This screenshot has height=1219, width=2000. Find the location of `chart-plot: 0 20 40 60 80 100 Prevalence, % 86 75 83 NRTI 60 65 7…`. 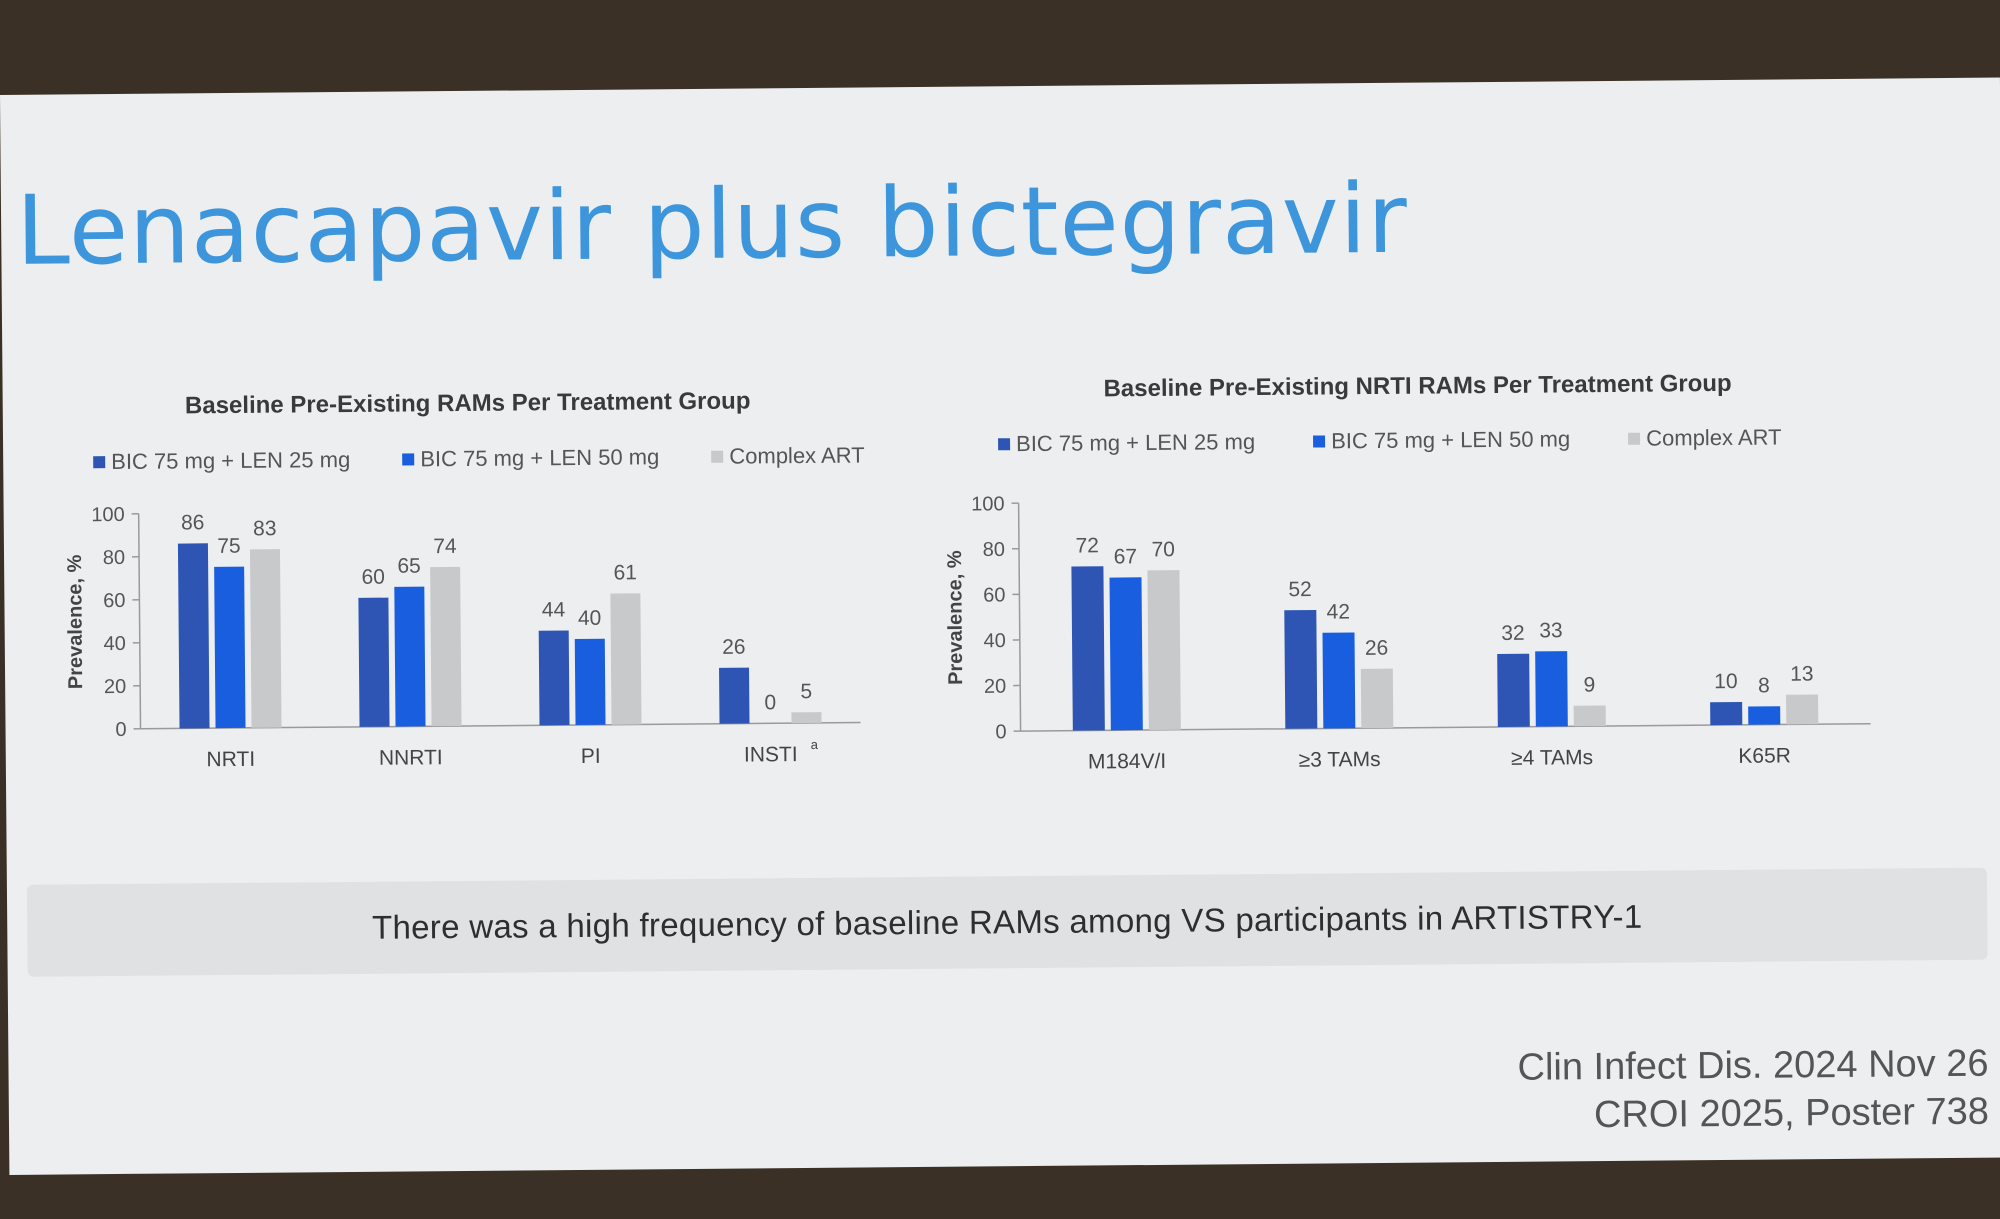

chart-plot: 0 20 40 60 80 100 Prevalence, % 86 75 83 NRTI 60 65 7… is located at coordinates (462, 637).